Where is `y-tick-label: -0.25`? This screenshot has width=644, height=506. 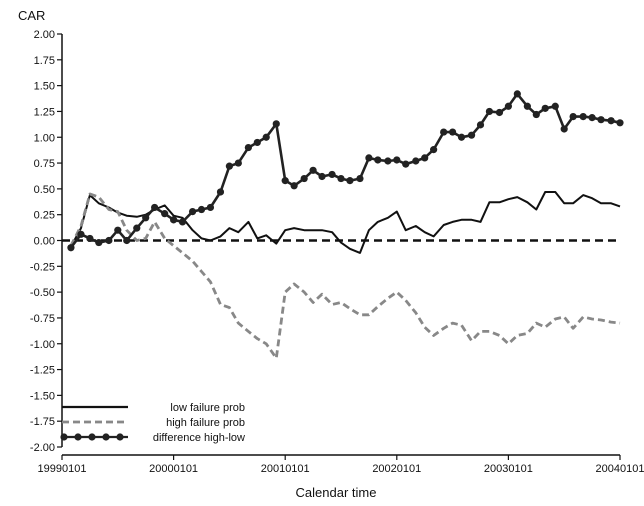
y-tick-label: -0.25 is located at coordinates (42, 267).